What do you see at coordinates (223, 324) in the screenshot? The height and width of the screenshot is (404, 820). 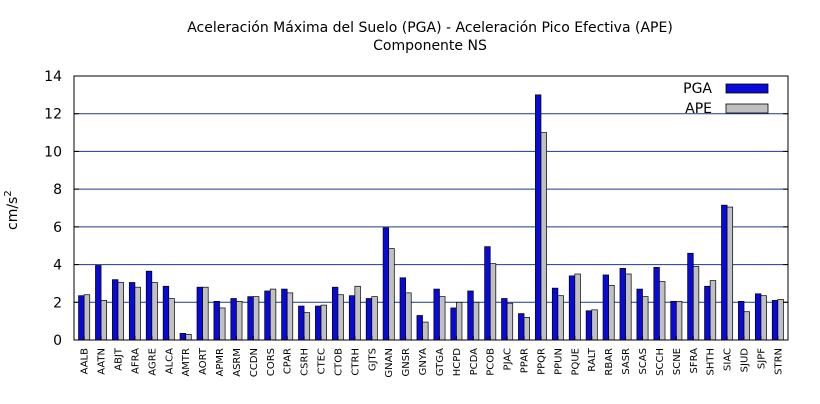 I see `bar-ape-apmr` at bounding box center [223, 324].